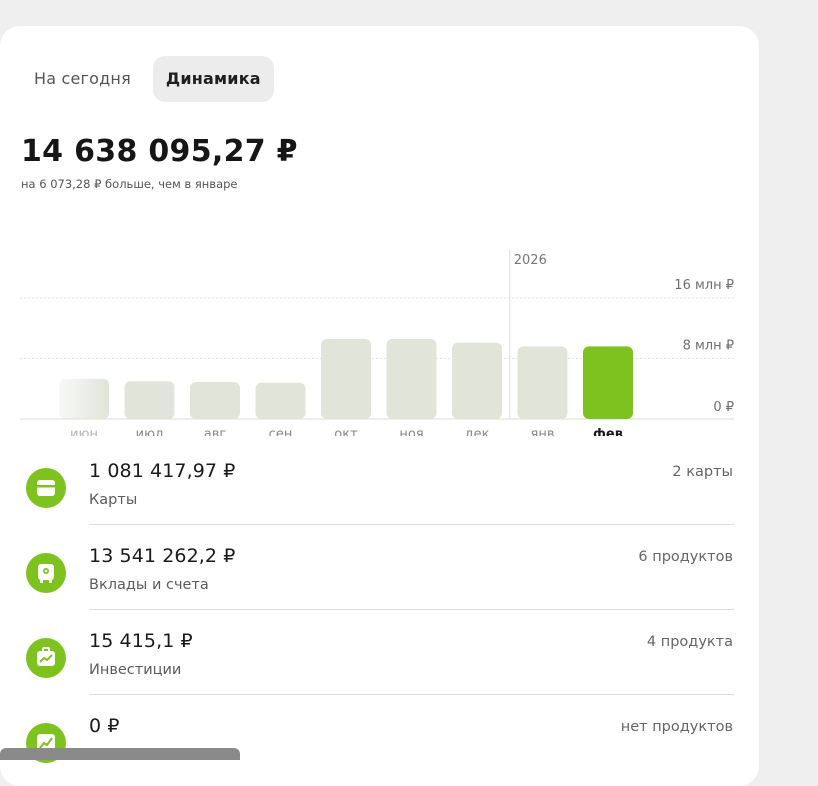 The height and width of the screenshot is (786, 818). I want to click on bar-дек, so click(477, 380).